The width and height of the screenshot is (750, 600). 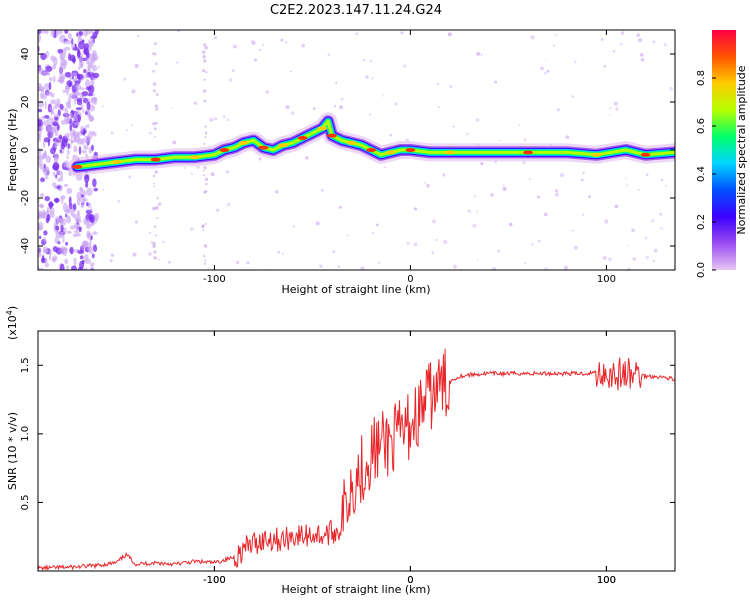 What do you see at coordinates (25, 246) in the screenshot?
I see `y-tick-label: -40` at bounding box center [25, 246].